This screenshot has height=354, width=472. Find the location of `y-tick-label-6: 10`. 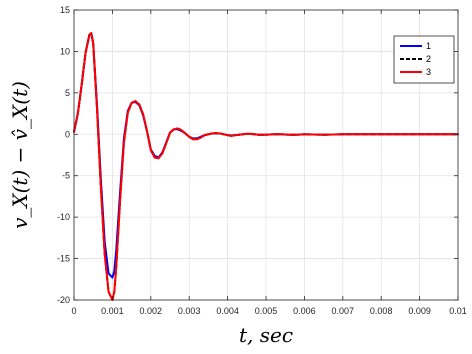

y-tick-label-6: 10 is located at coordinates (65, 51).